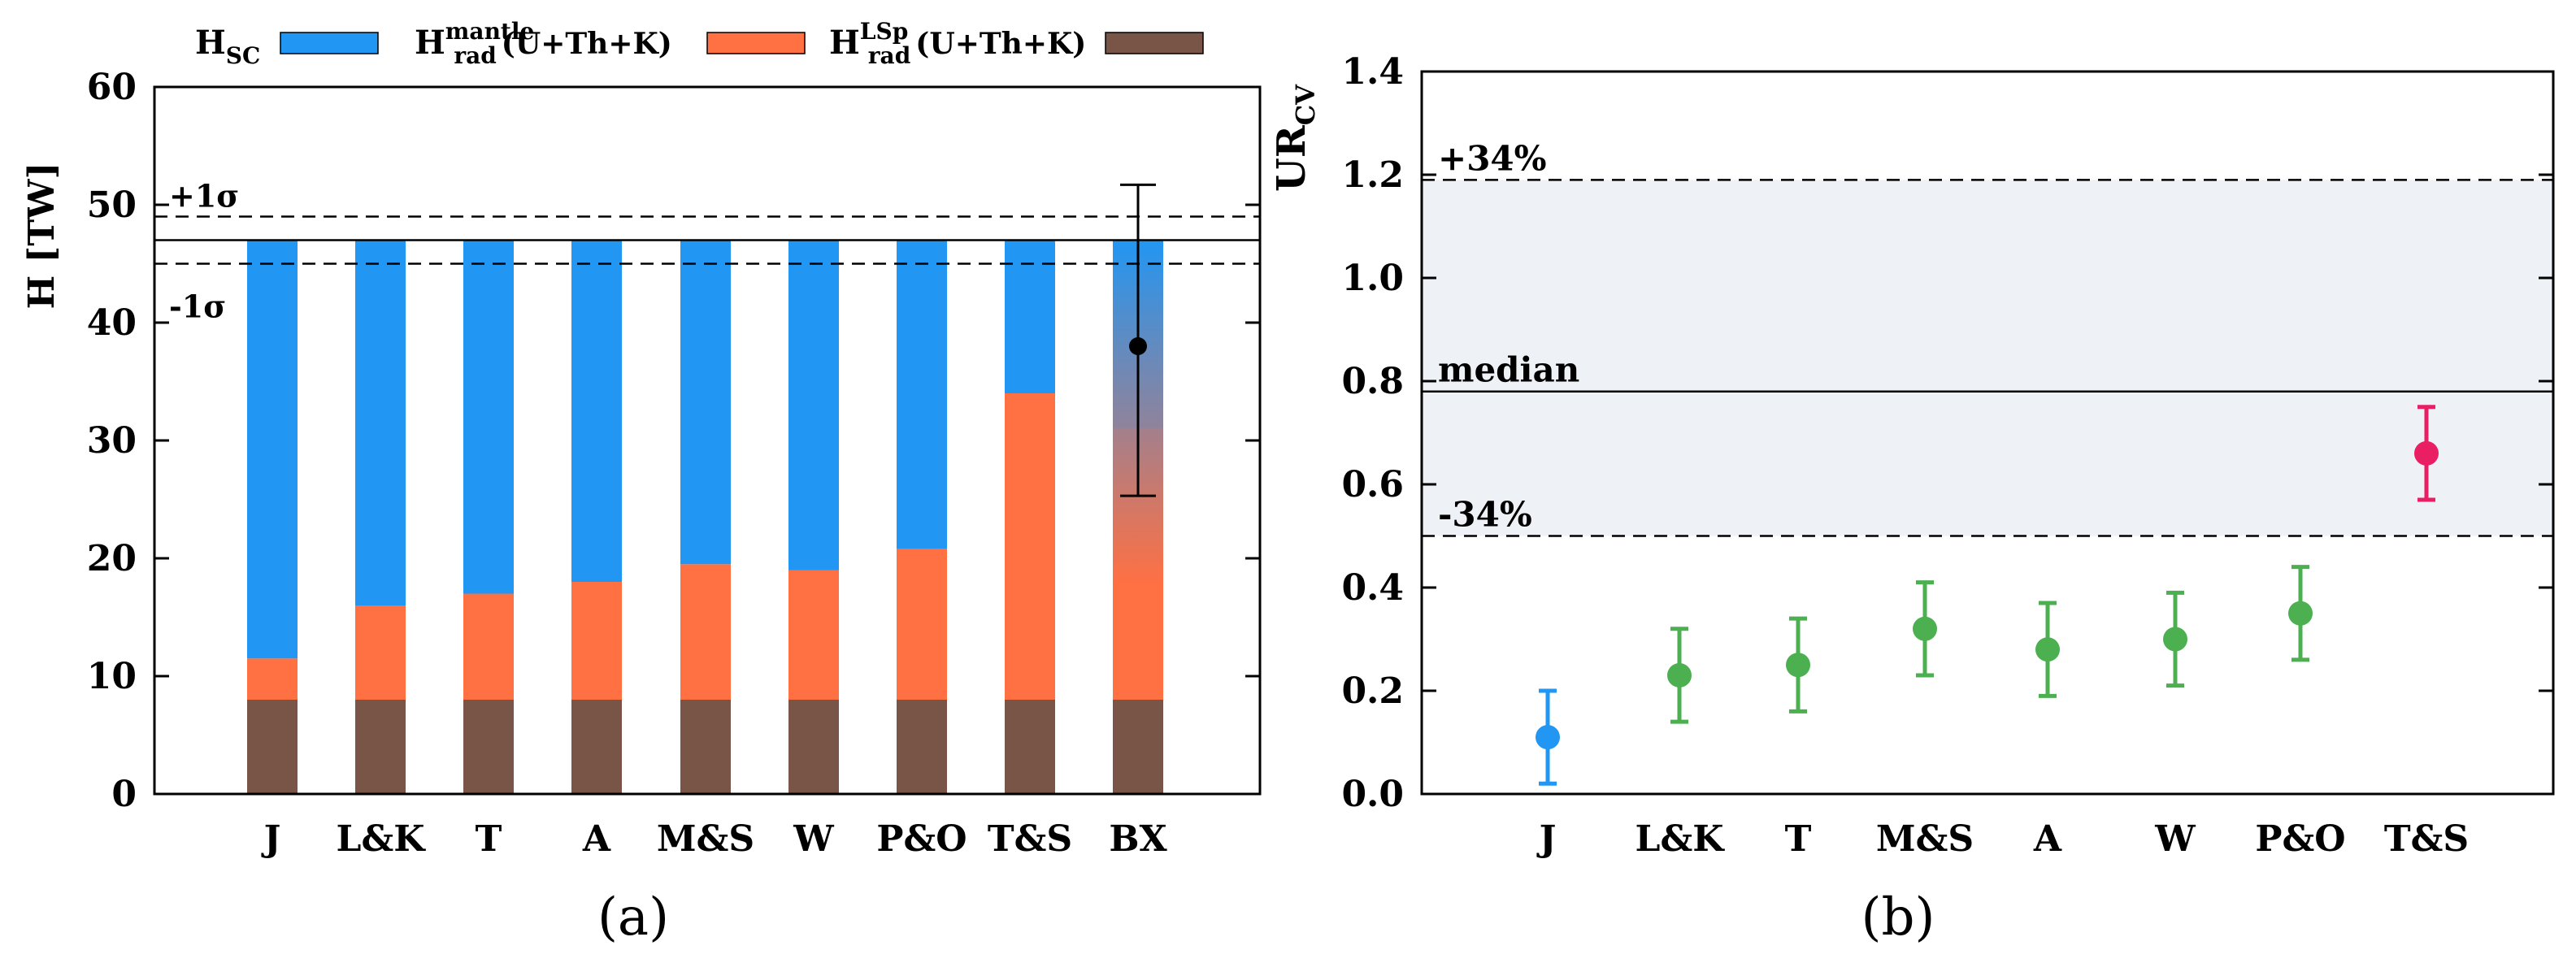 Image resolution: width=2576 pixels, height=963 pixels. I want to click on ref-label-b: +34%, so click(1492, 158).